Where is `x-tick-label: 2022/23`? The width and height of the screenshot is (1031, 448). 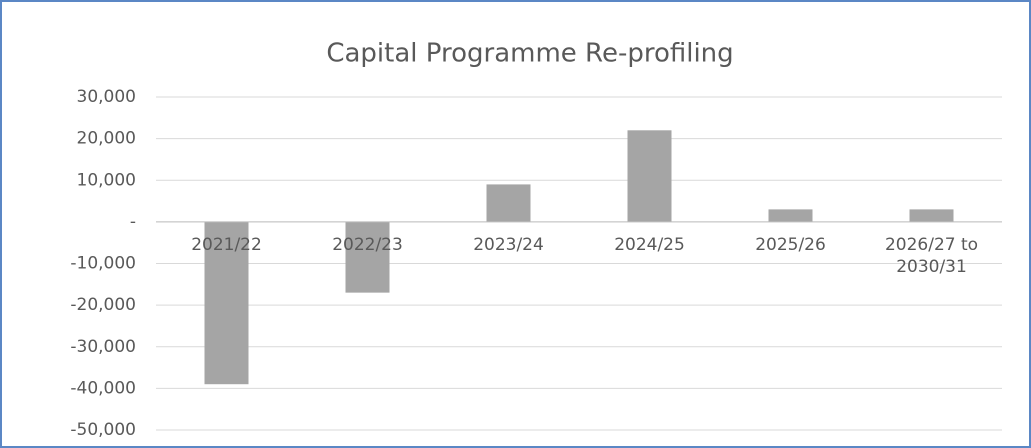 x-tick-label: 2022/23 is located at coordinates (367, 244).